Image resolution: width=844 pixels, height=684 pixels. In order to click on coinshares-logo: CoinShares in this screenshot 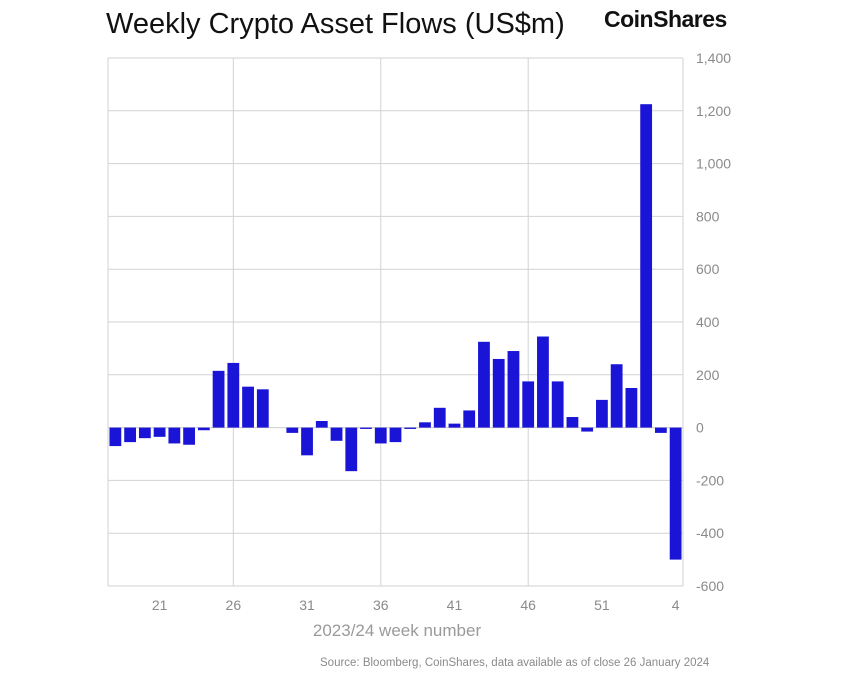, I will do `click(665, 19)`.